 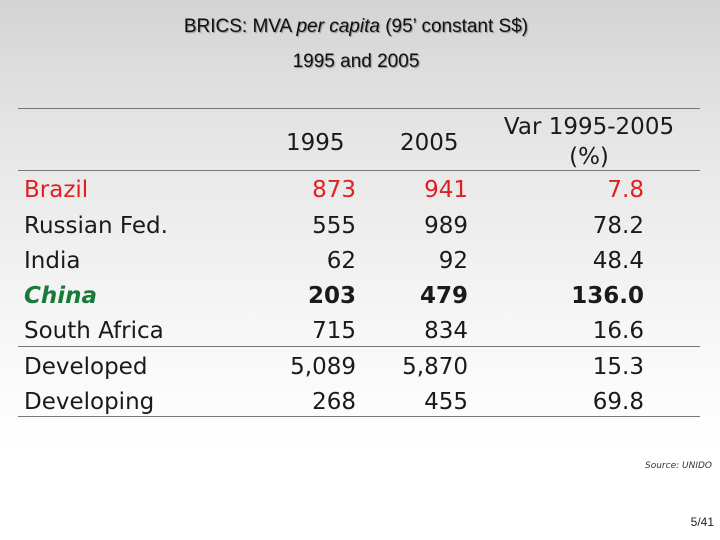 I want to click on row-name-developing: Developing, so click(x=89, y=402).